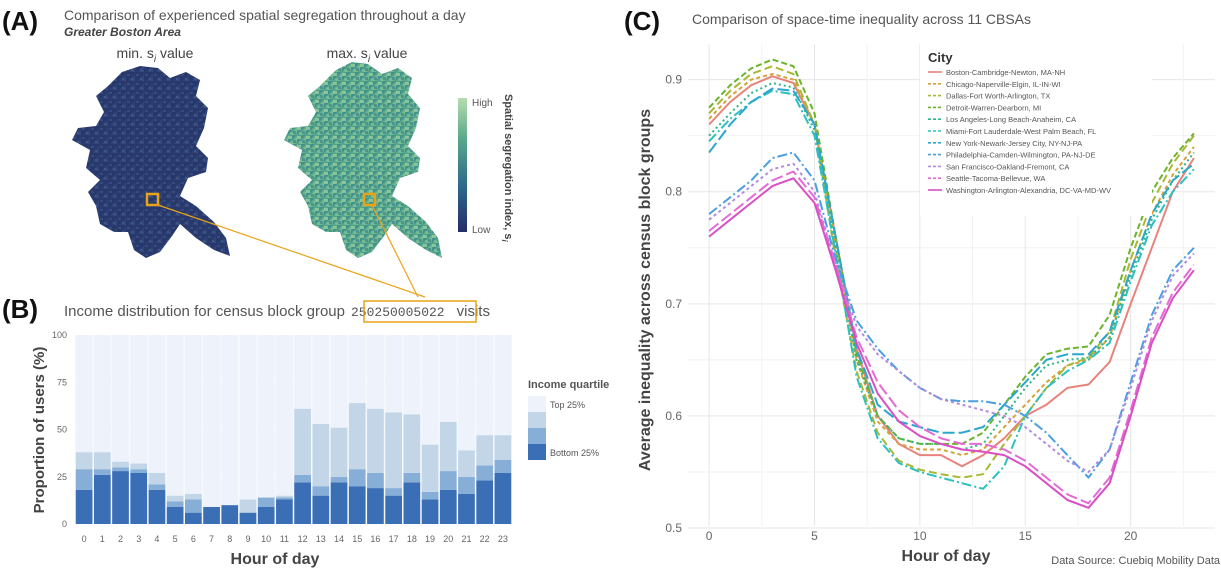 The image size is (1221, 571). What do you see at coordinates (211, 539) in the screenshot?
I see `panel-b-x-tick-label: 7` at bounding box center [211, 539].